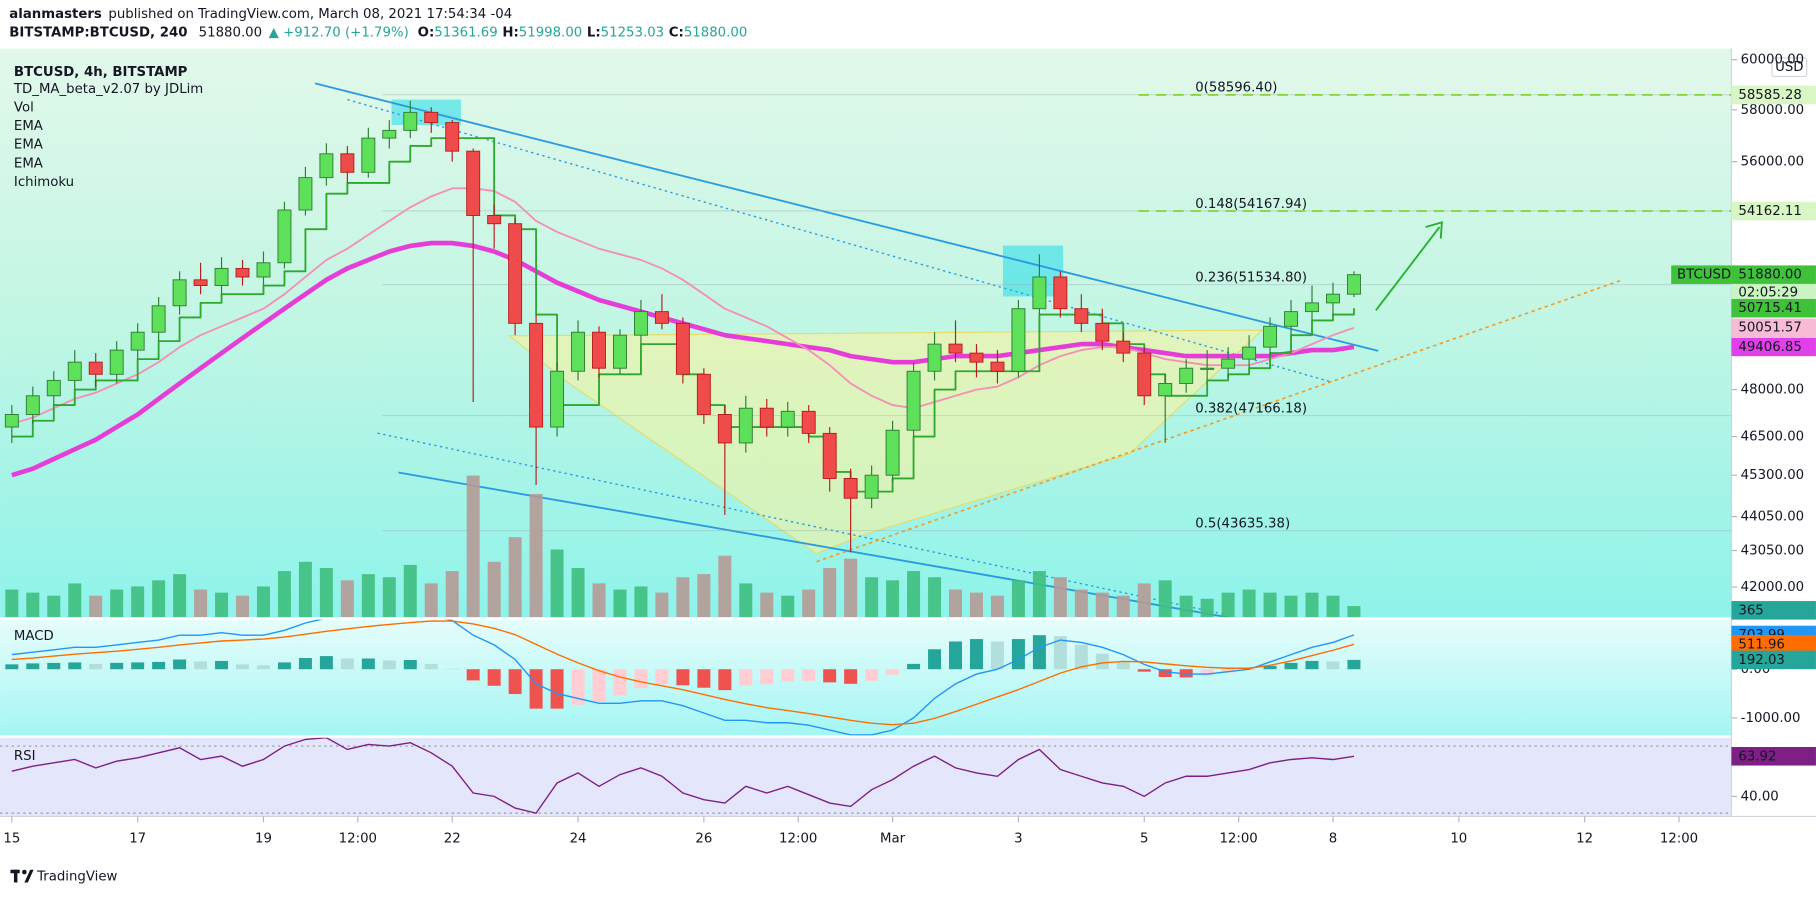  Describe the element at coordinates (339, 32) in the screenshot. I see `change: ▲ +912.70 (+1.79%)` at that location.